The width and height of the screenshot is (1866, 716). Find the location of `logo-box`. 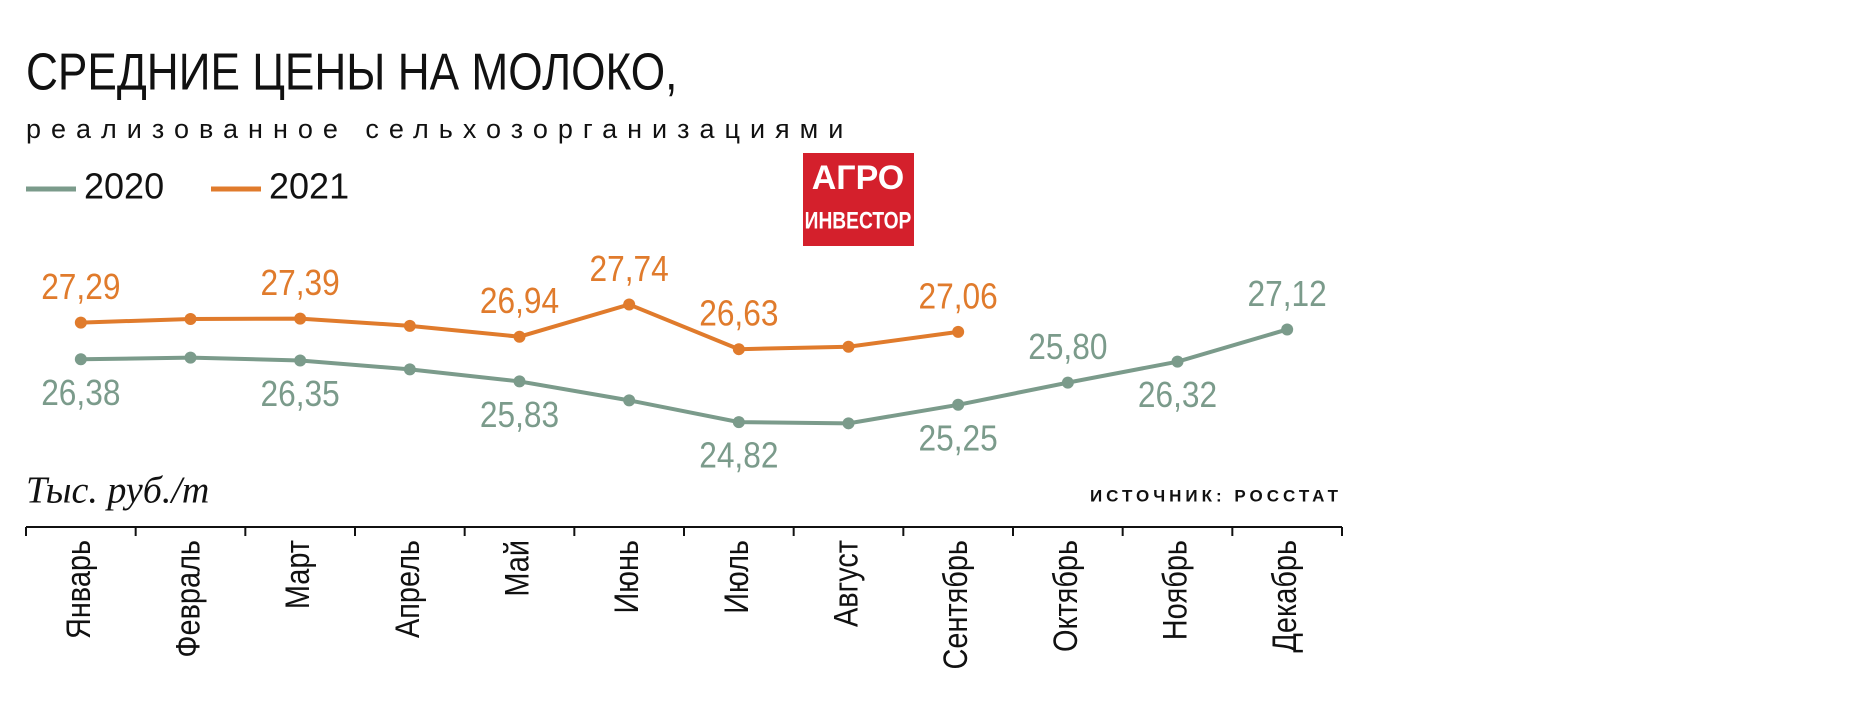

logo-box is located at coordinates (858, 199).